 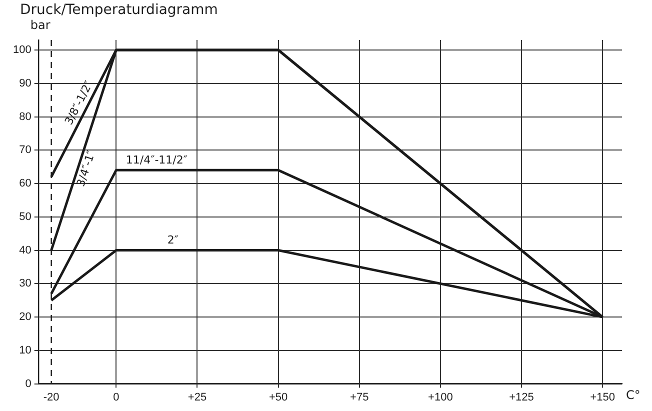 What do you see at coordinates (25, 350) in the screenshot?
I see `y-tick-label: 10` at bounding box center [25, 350].